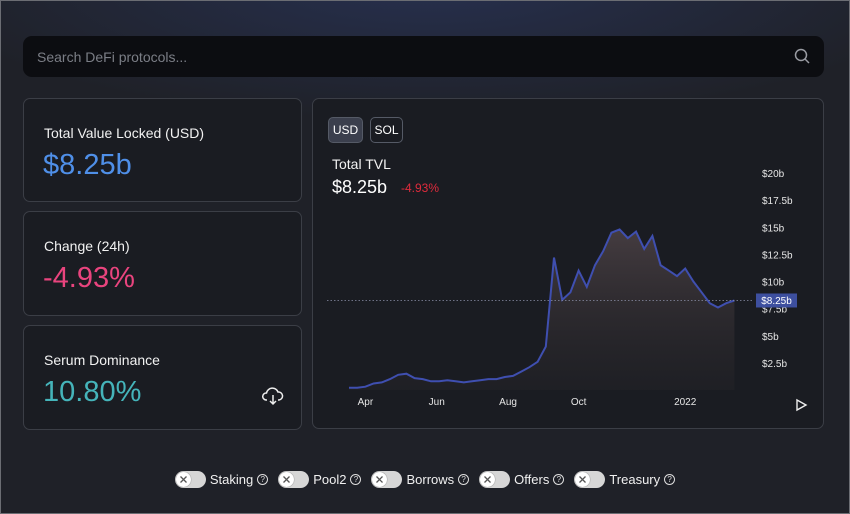  I want to click on y-tick-label: $10b, so click(773, 283).